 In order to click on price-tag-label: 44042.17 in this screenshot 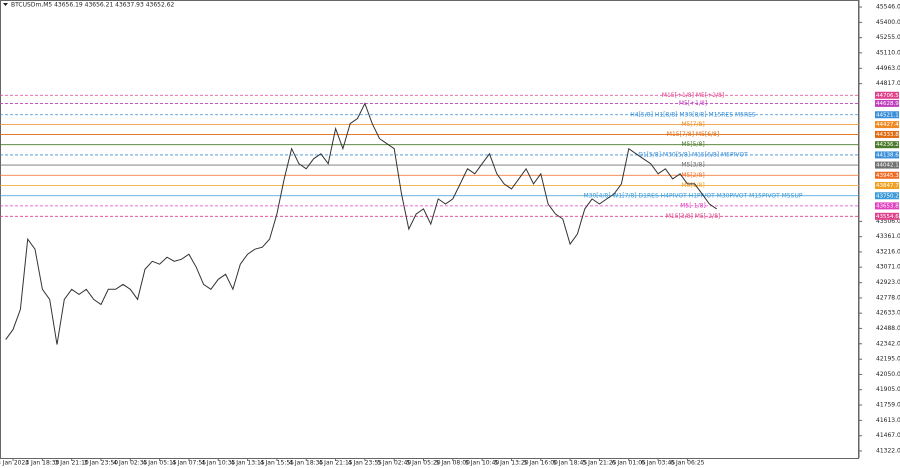, I will do `click(888, 166)`.